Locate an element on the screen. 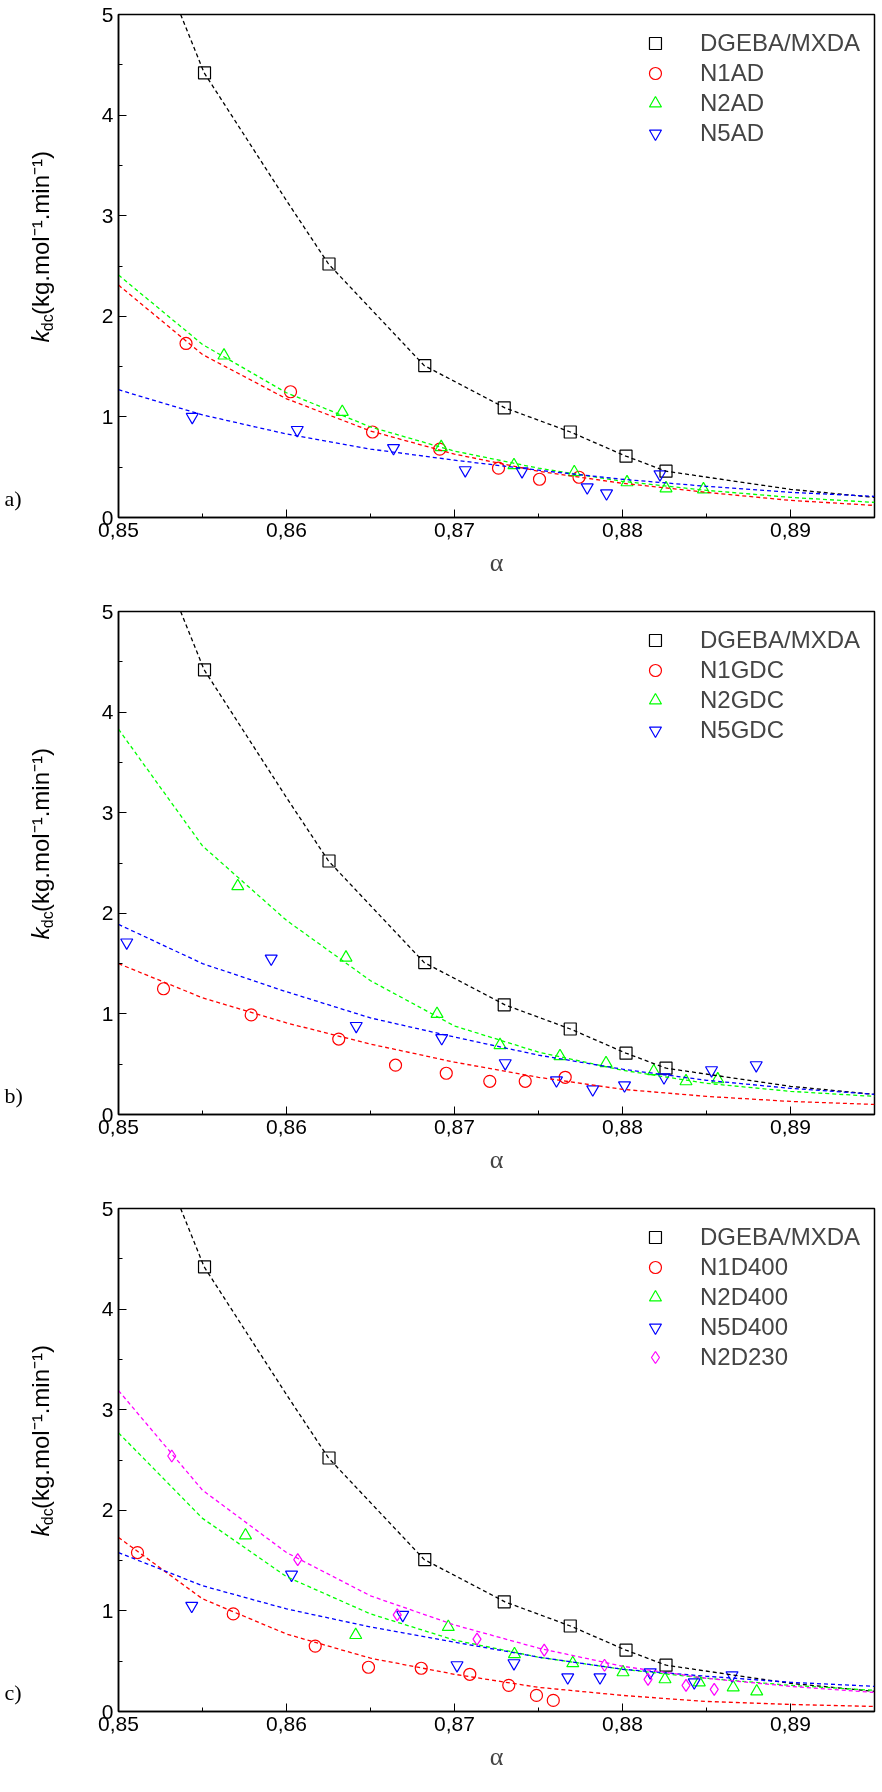  legend-label: N2AD is located at coordinates (731, 103).